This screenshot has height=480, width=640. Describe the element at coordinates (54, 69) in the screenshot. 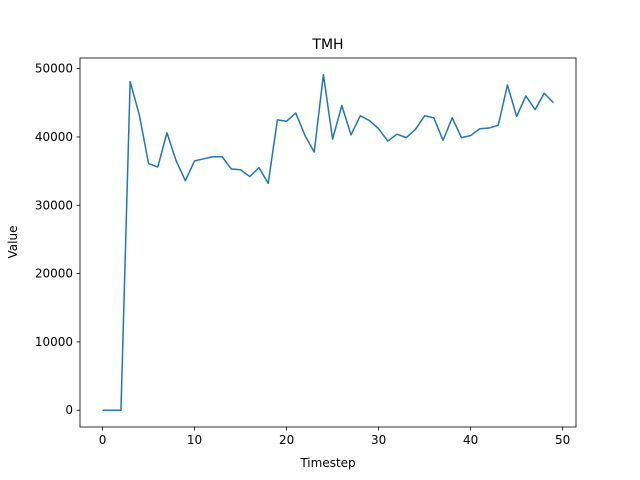

I see `y-tick-label: 50000` at that location.